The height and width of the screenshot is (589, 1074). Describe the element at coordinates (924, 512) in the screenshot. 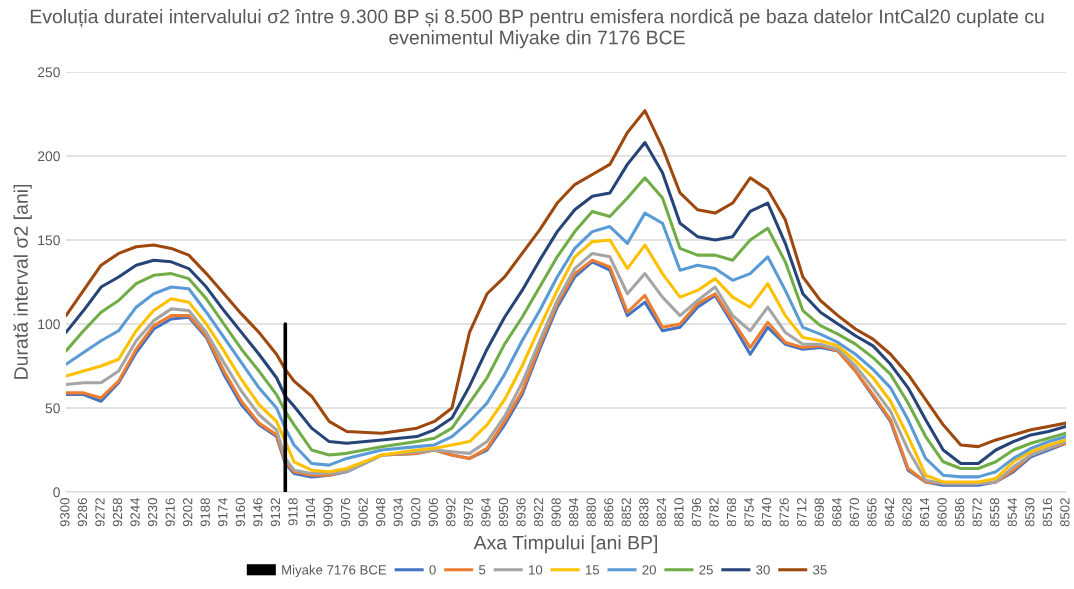

I see `x-tick-label: 8614` at that location.